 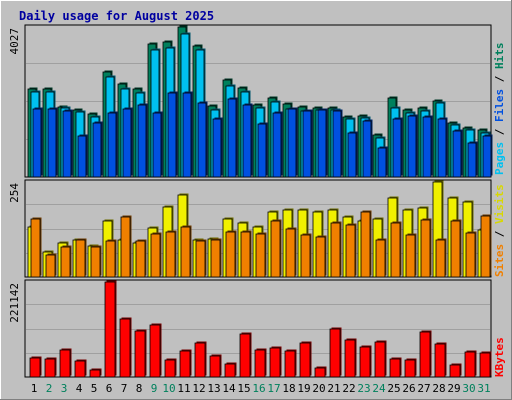 I want to click on x-tick-label-day-11: 11, so click(x=183, y=388).